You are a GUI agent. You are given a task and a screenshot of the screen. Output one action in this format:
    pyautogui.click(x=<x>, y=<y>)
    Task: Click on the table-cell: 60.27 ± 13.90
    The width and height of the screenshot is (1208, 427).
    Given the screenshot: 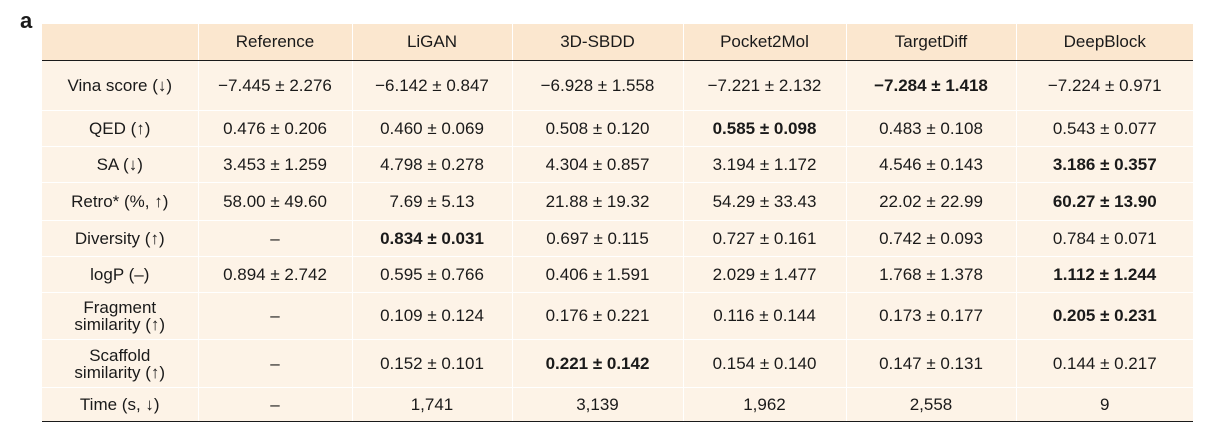 What is the action you would take?
    pyautogui.click(x=1104, y=201)
    